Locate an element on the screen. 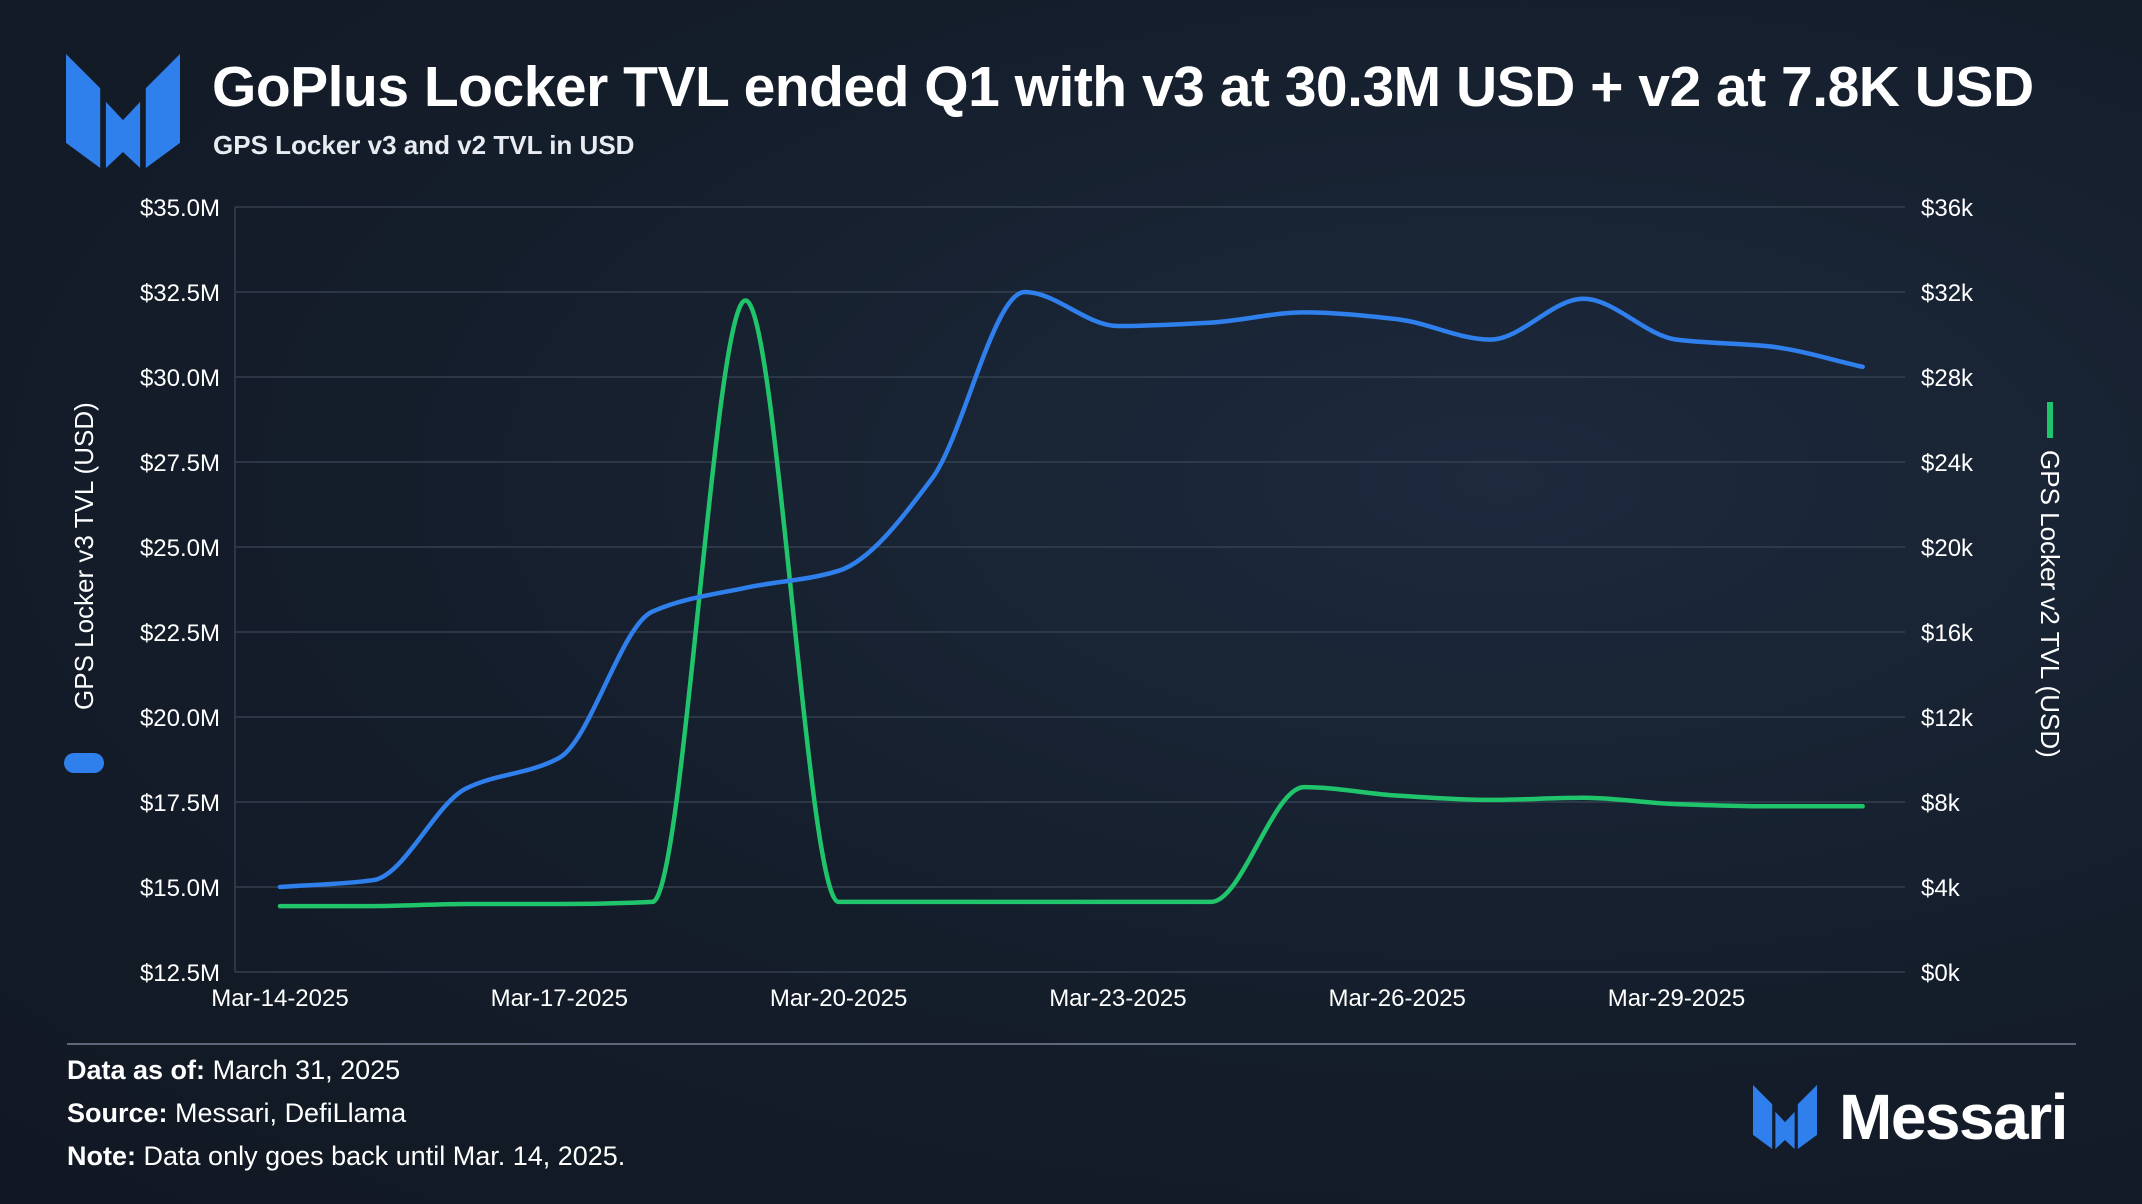 This screenshot has width=2142, height=1204. note-label: Note: is located at coordinates (101, 1156).